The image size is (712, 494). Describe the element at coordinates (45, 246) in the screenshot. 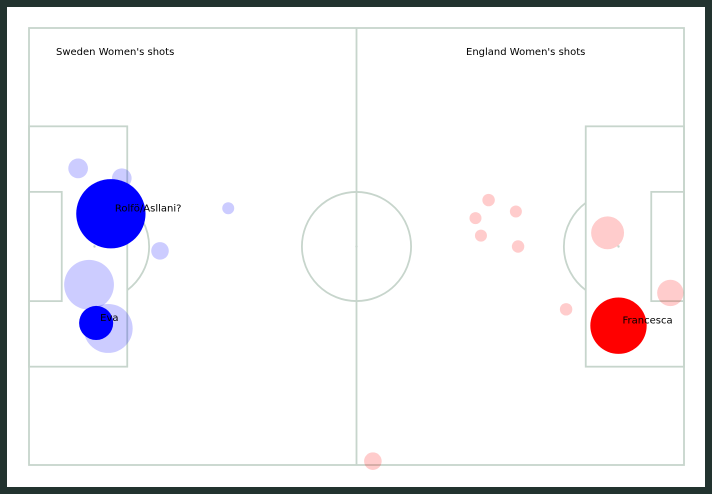

I see `left-six-yard-box` at that location.